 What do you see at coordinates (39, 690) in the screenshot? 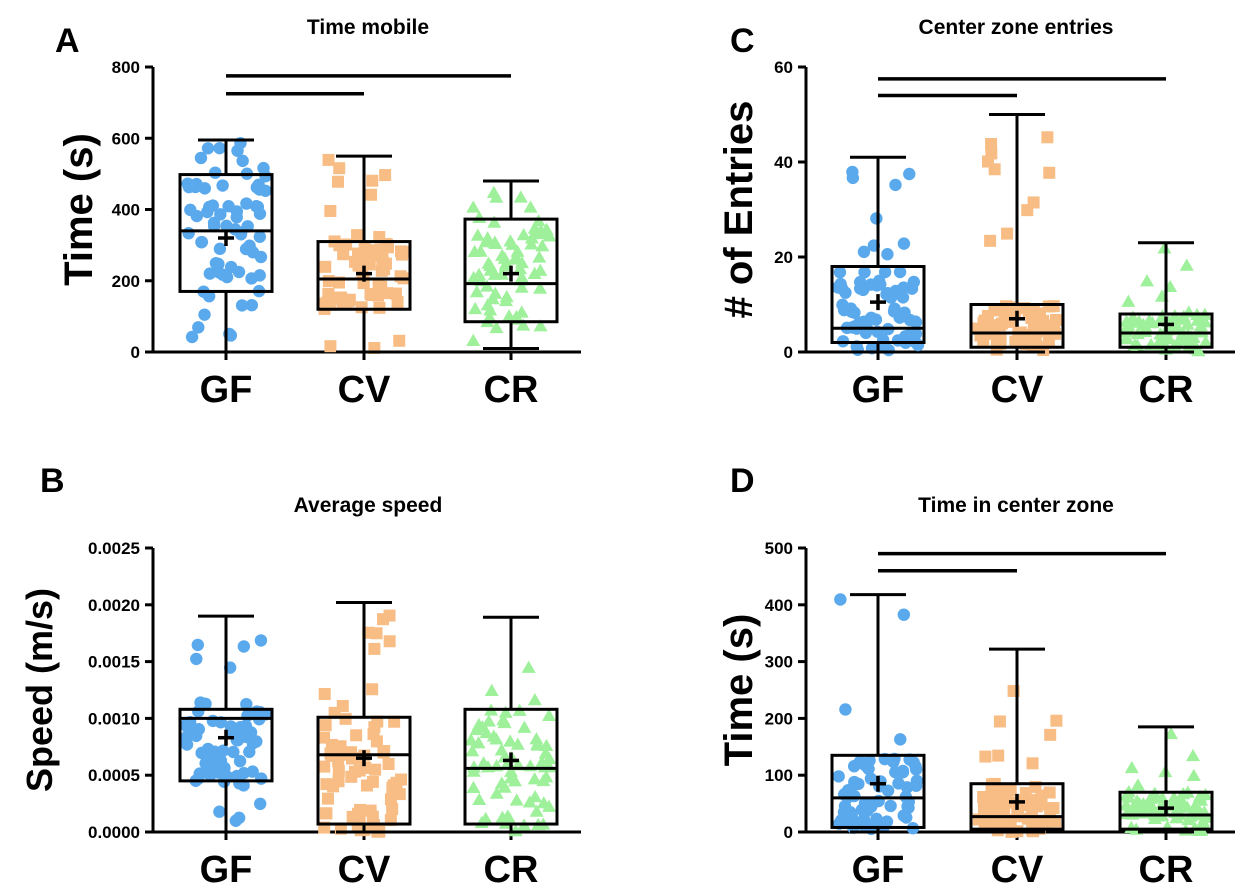
I see `y-axis-label: Speed (m/s)` at bounding box center [39, 690].